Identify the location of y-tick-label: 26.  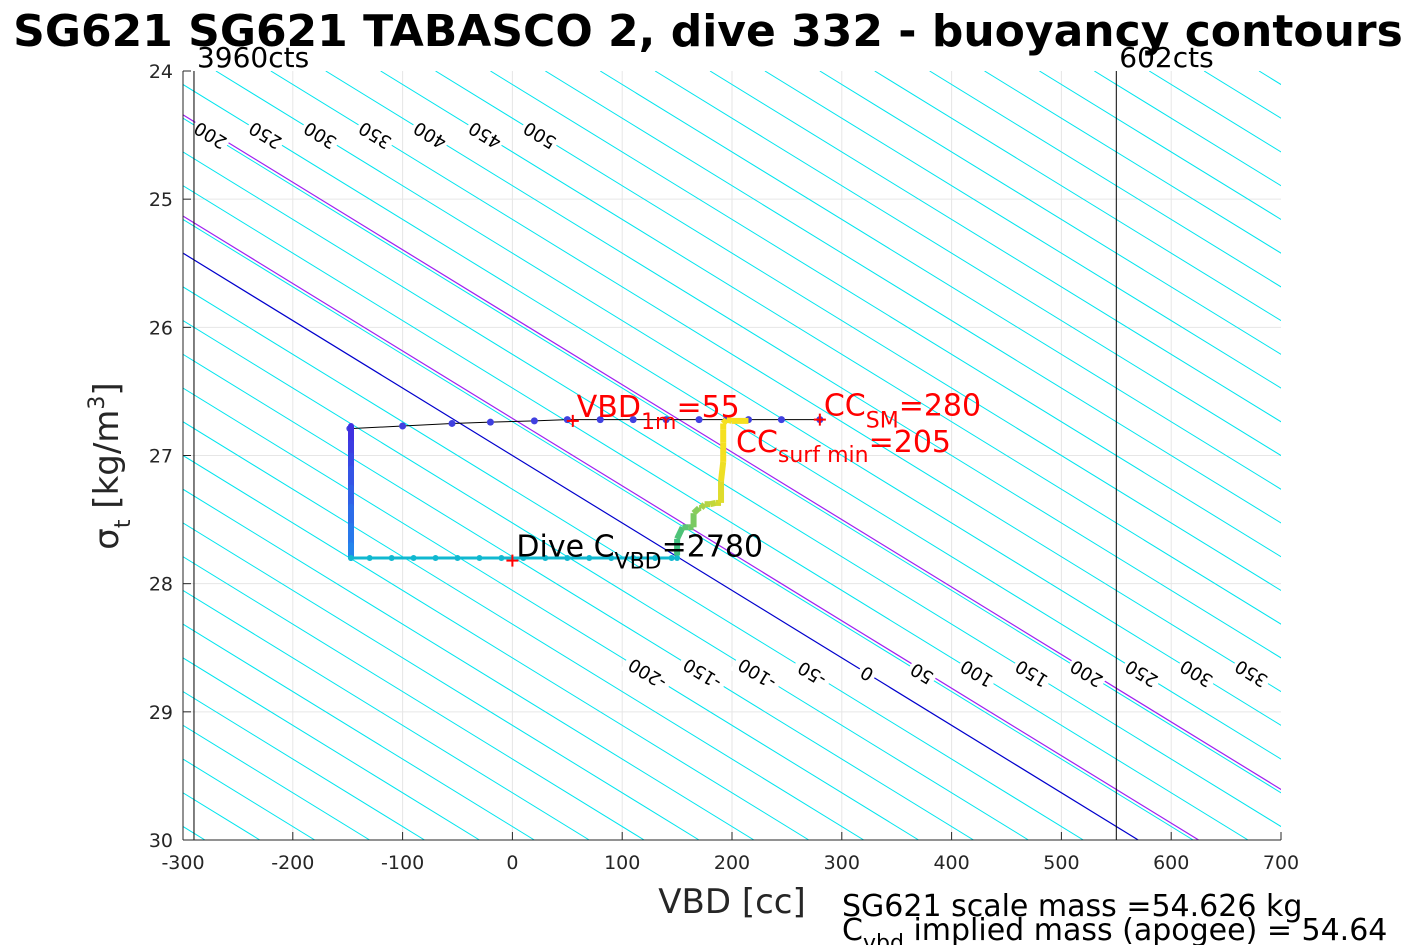
(161, 328).